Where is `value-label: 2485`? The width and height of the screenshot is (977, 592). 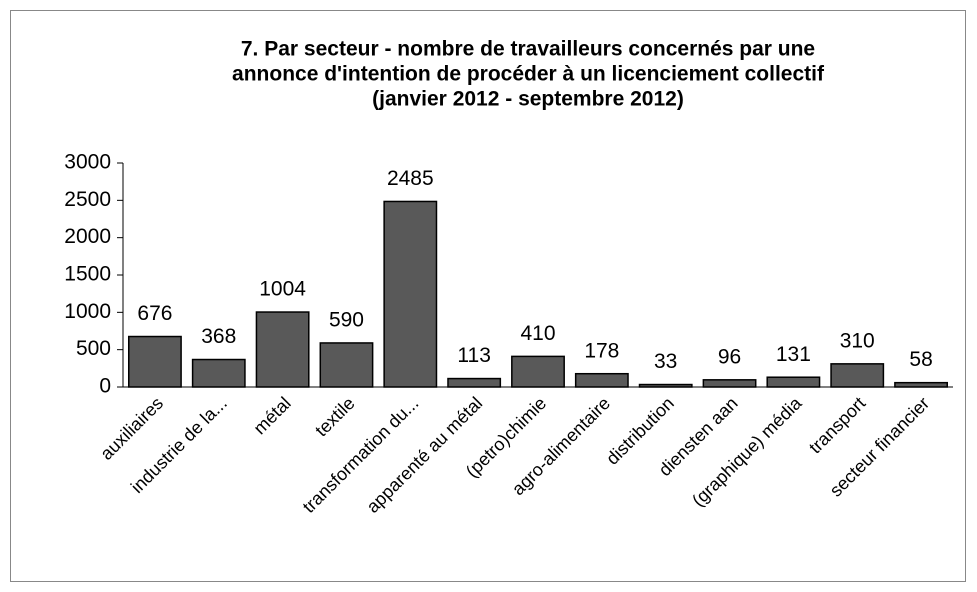 value-label: 2485 is located at coordinates (410, 178).